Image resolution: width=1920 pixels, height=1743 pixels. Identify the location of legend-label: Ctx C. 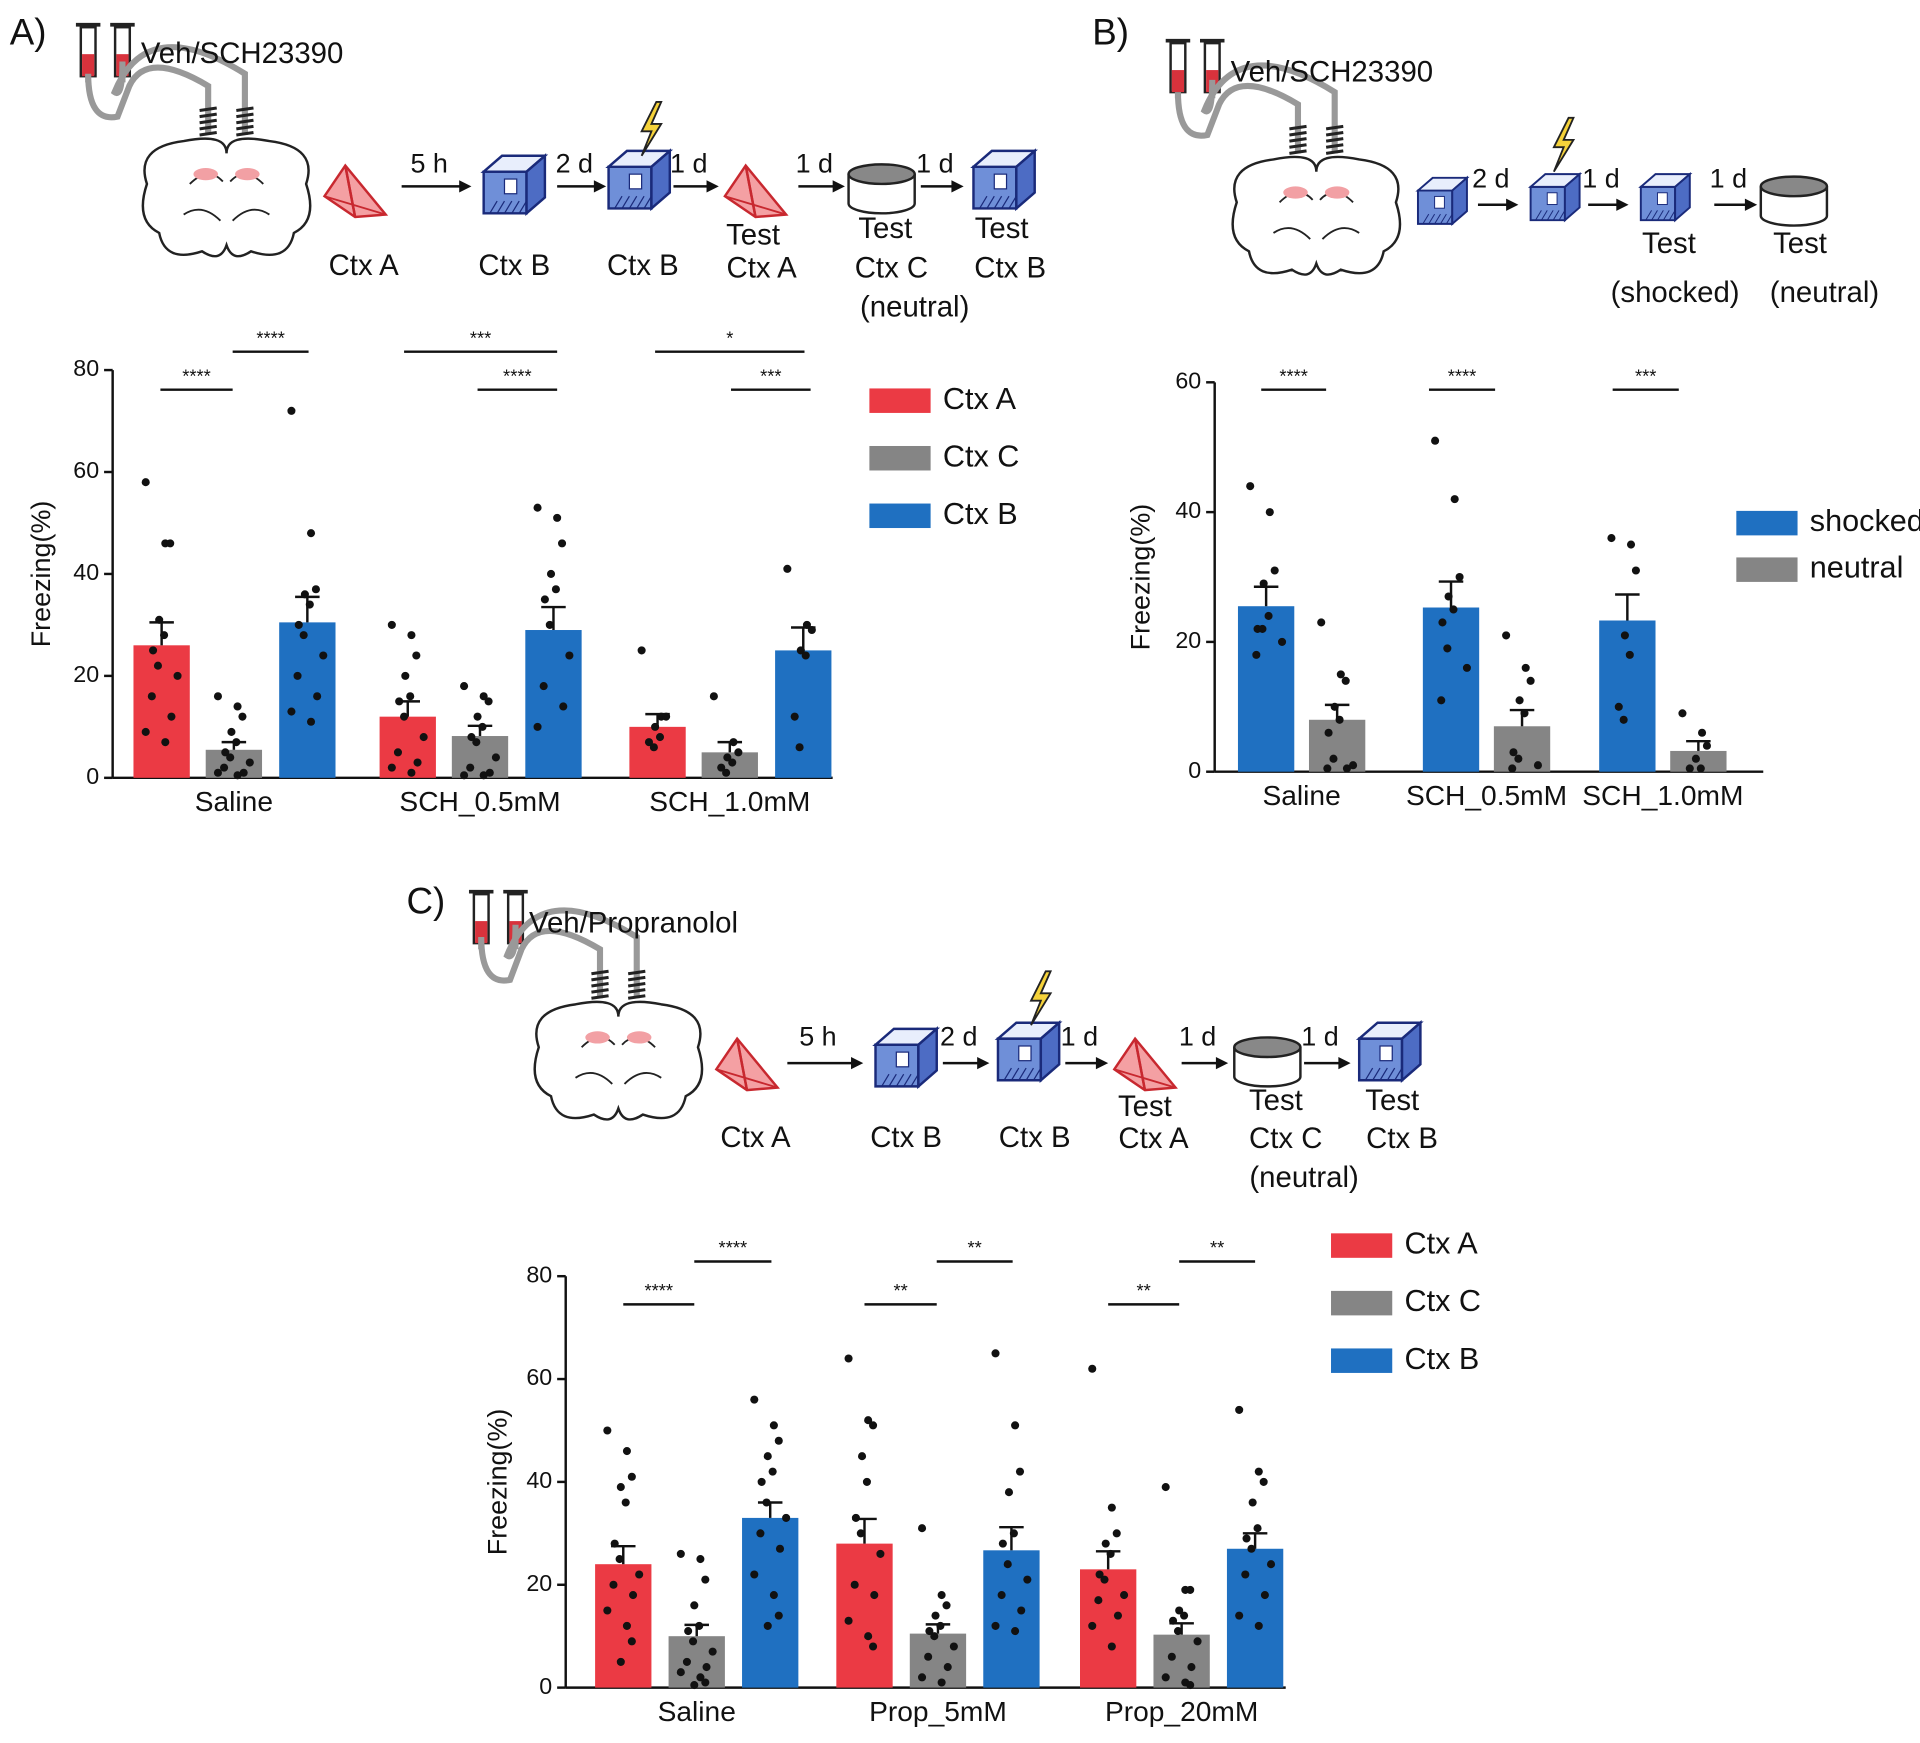
(1442, 1301).